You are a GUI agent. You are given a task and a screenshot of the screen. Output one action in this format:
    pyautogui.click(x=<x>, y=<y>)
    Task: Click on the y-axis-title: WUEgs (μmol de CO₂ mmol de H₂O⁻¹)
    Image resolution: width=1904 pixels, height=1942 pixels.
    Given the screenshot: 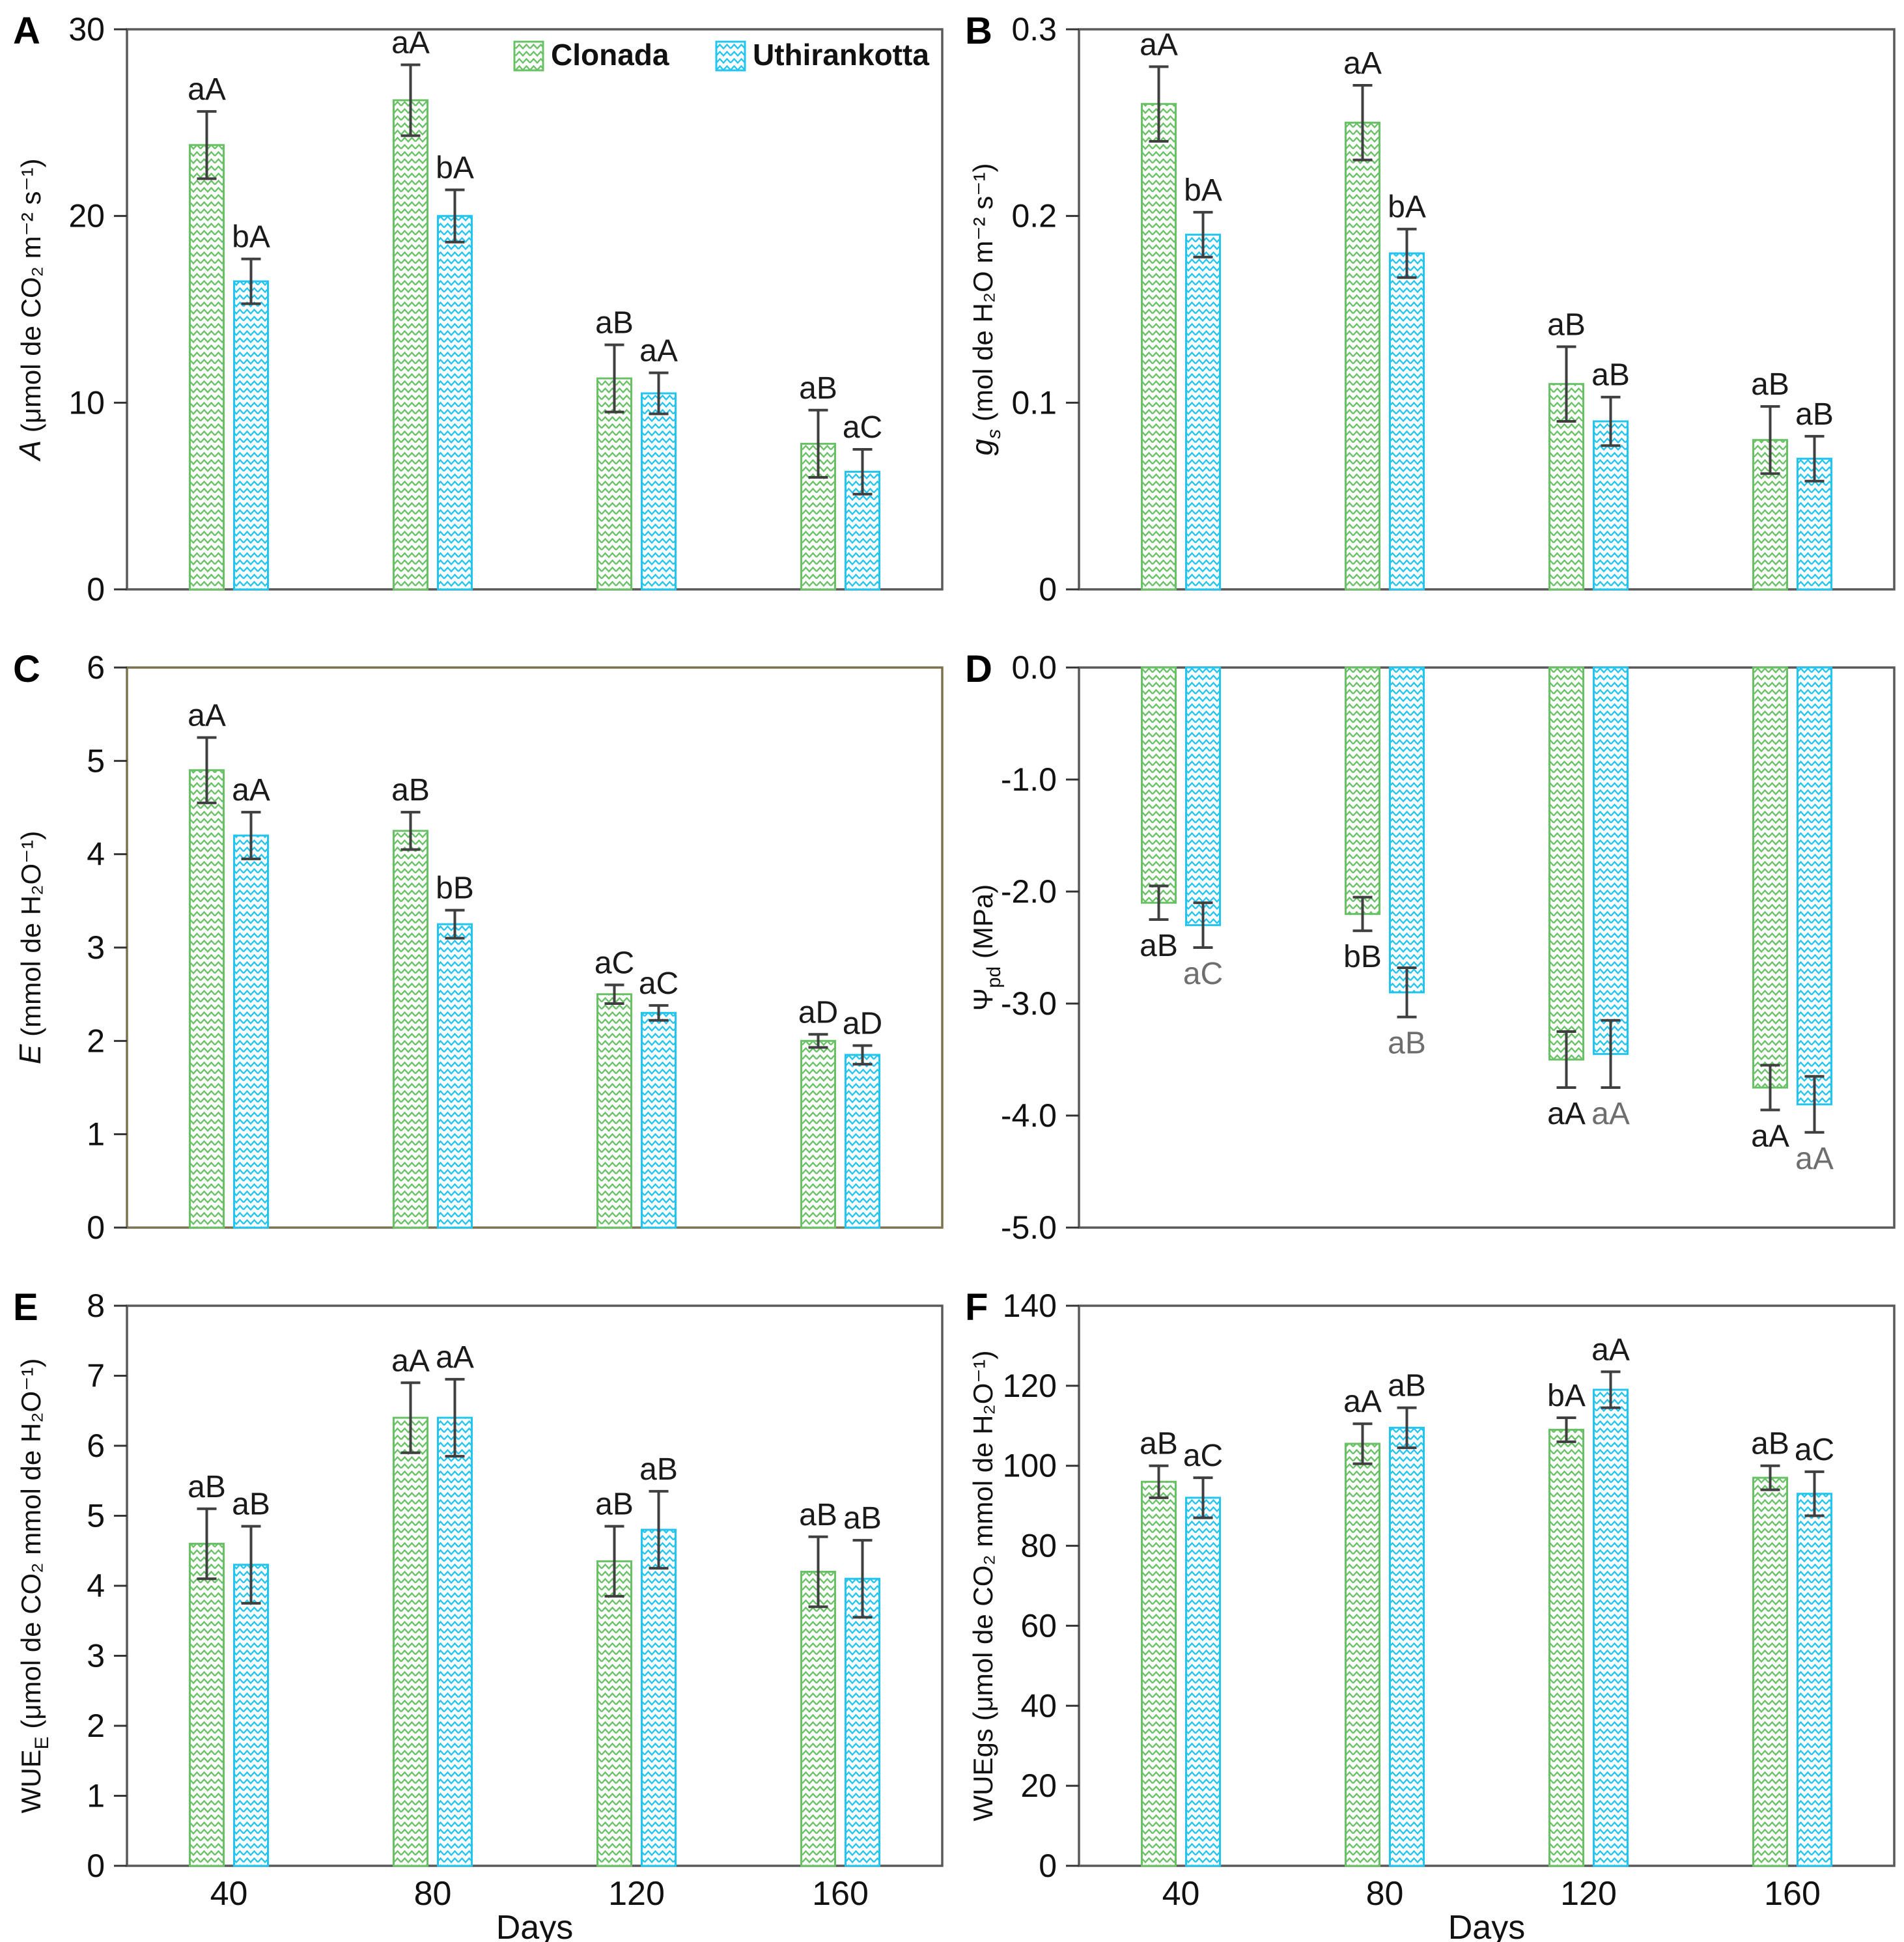 What is the action you would take?
    pyautogui.click(x=983, y=1586)
    